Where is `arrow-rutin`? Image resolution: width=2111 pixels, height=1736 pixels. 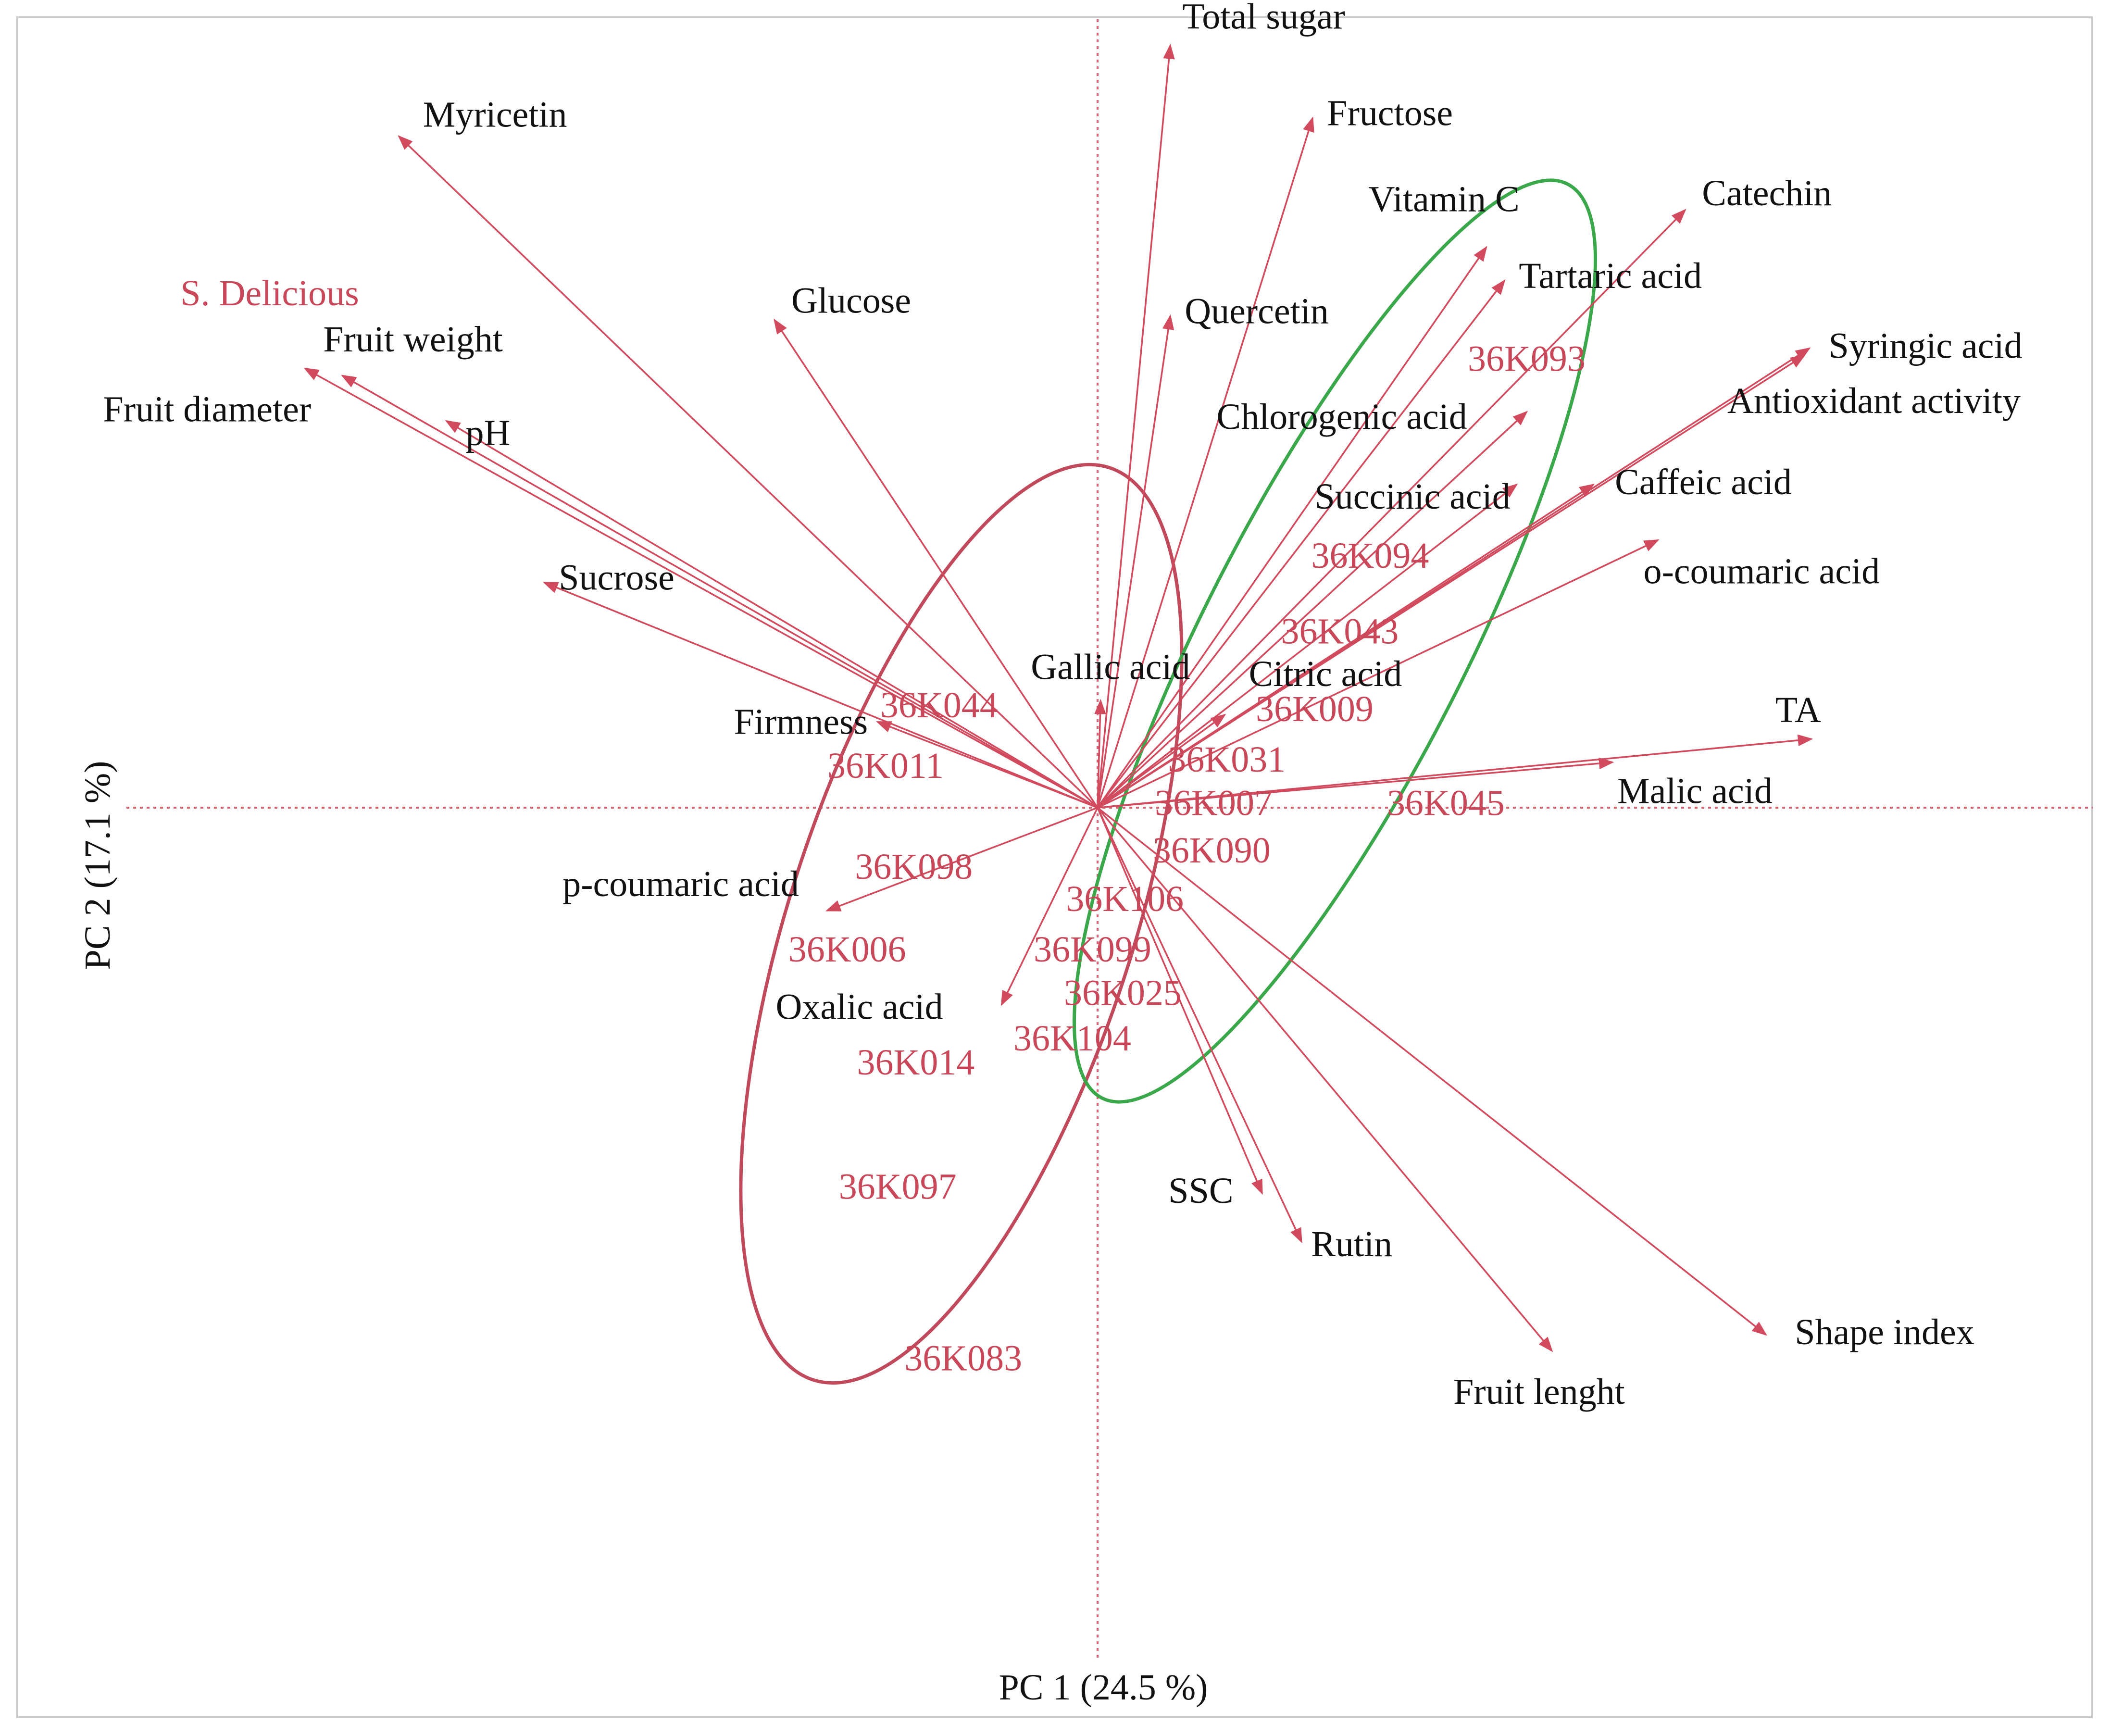 arrow-rutin is located at coordinates (1200, 1025).